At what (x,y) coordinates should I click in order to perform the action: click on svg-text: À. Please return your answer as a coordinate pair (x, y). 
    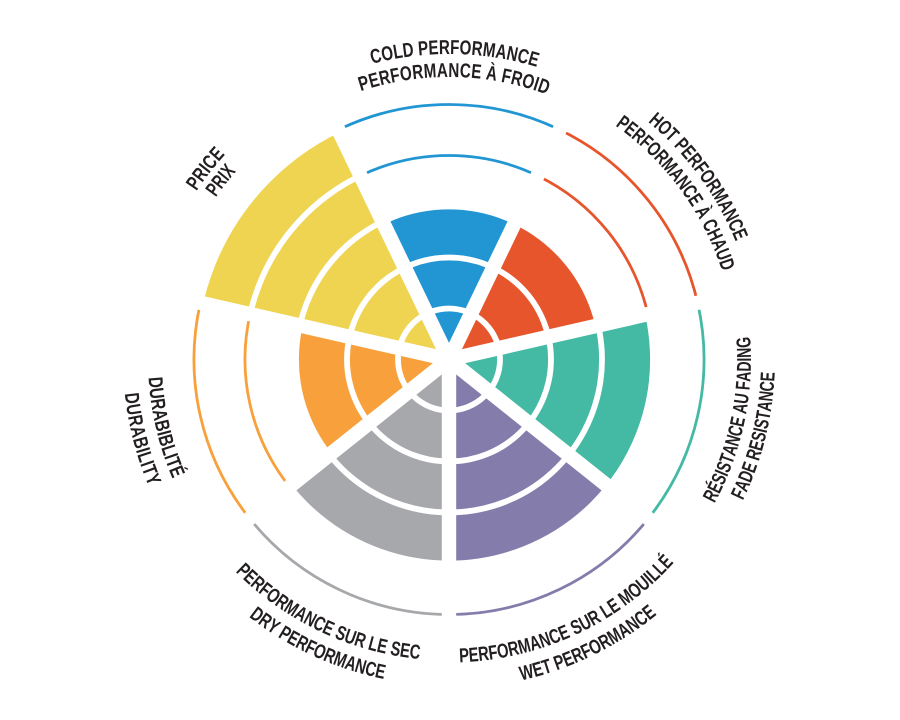
    Looking at the image, I should click on (492, 72).